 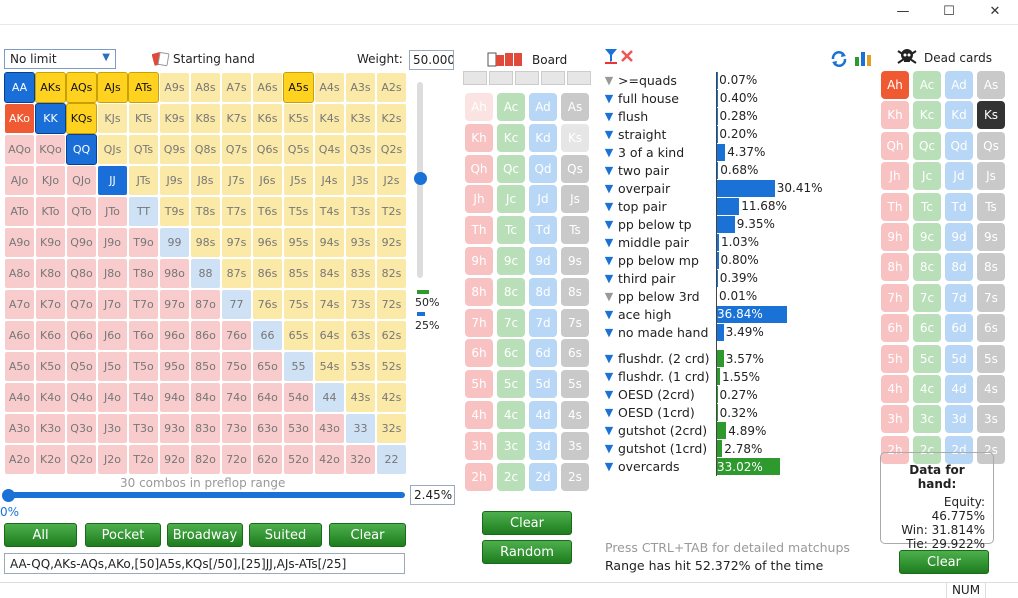 What do you see at coordinates (19, 459) in the screenshot?
I see `hand-cell-a2o: A2o` at bounding box center [19, 459].